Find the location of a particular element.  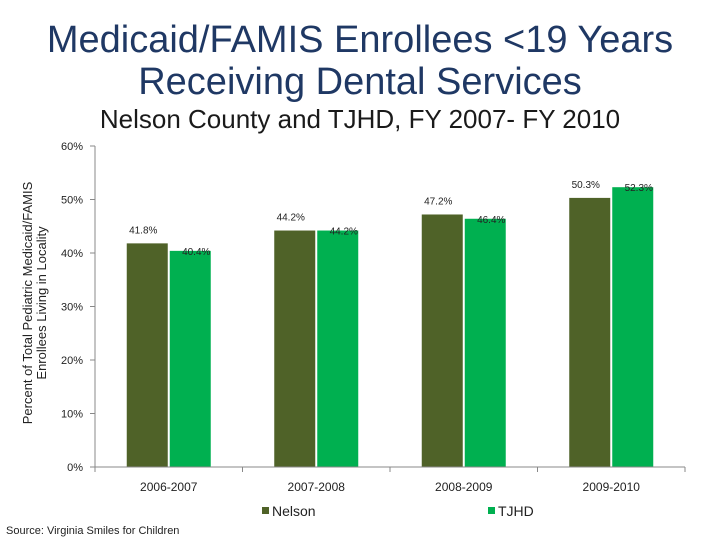

bar-nelson-2009-2010 is located at coordinates (590, 332).